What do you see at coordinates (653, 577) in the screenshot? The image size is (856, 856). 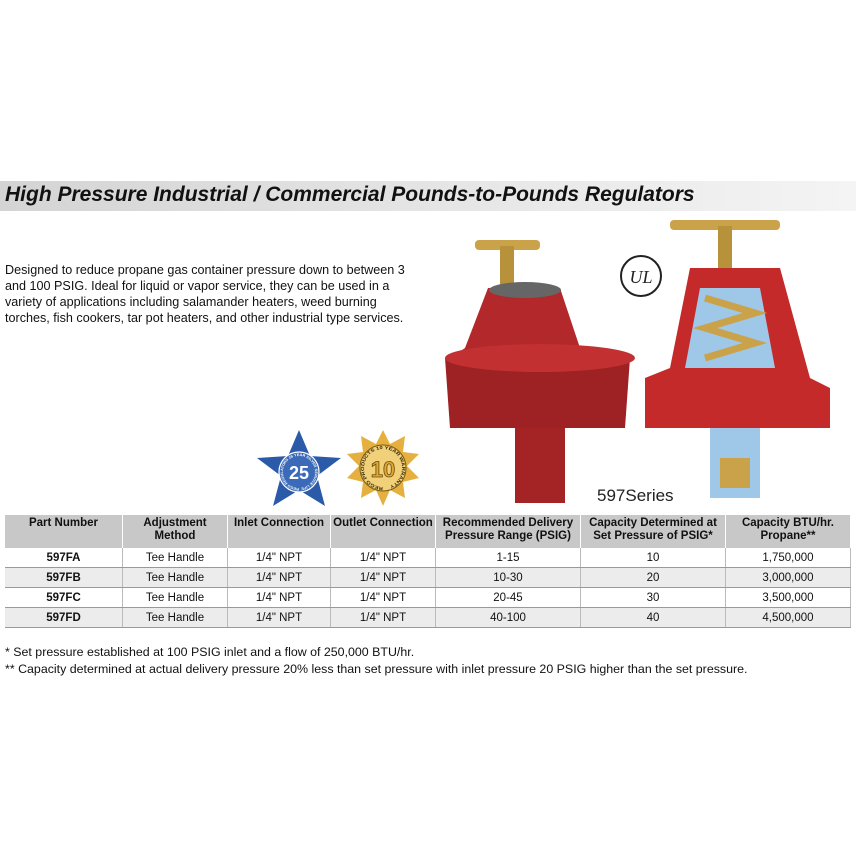 I see `set-pressure: 20` at bounding box center [653, 577].